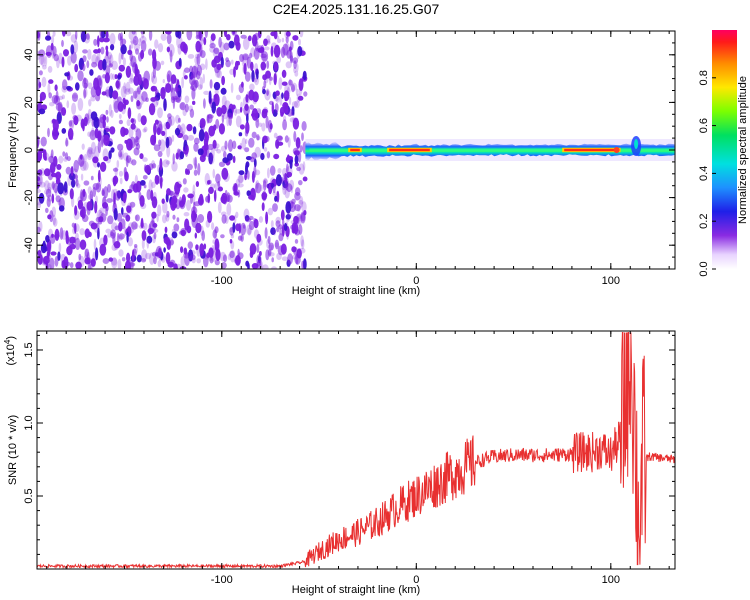 This screenshot has width=750, height=600. What do you see at coordinates (29, 422) in the screenshot?
I see `y-tick-label: 1.0` at bounding box center [29, 422].